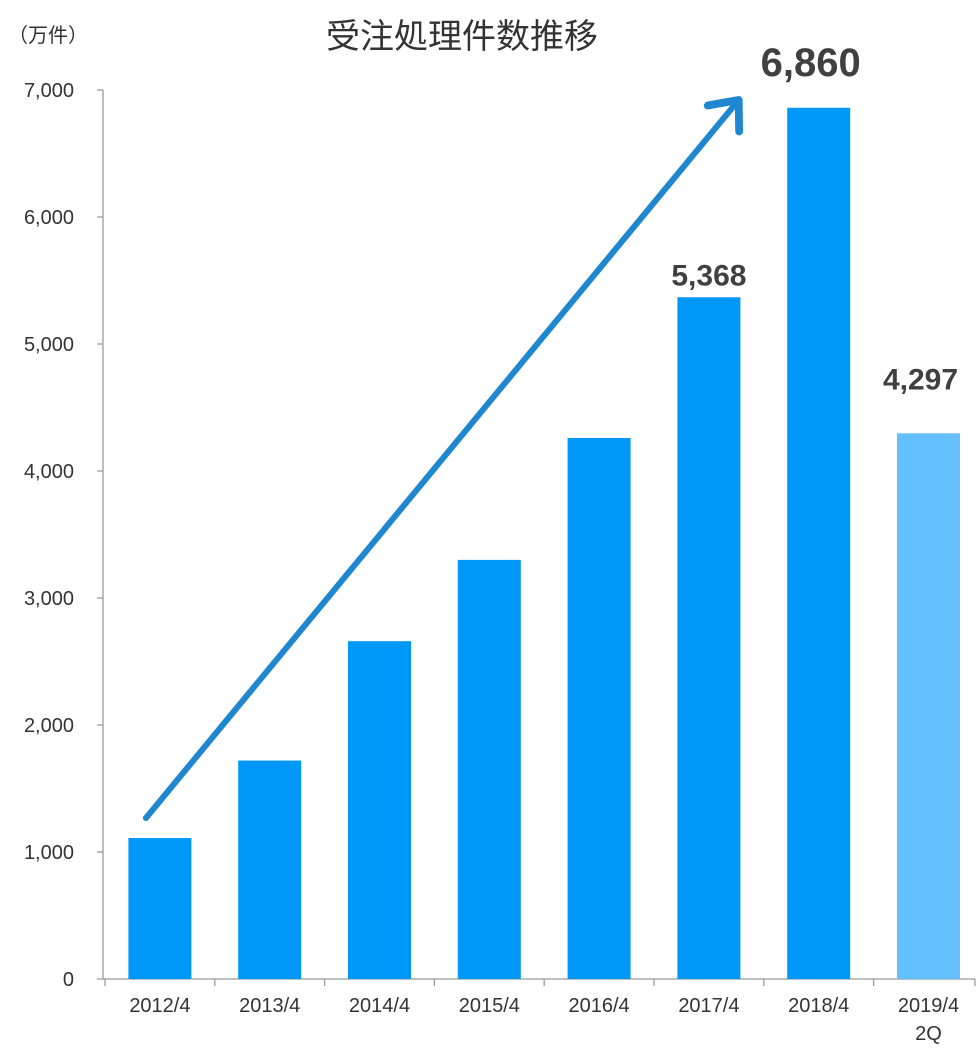 The image size is (976, 1051). What do you see at coordinates (49, 599) in the screenshot?
I see `y-tick-label: 3,000` at bounding box center [49, 599].